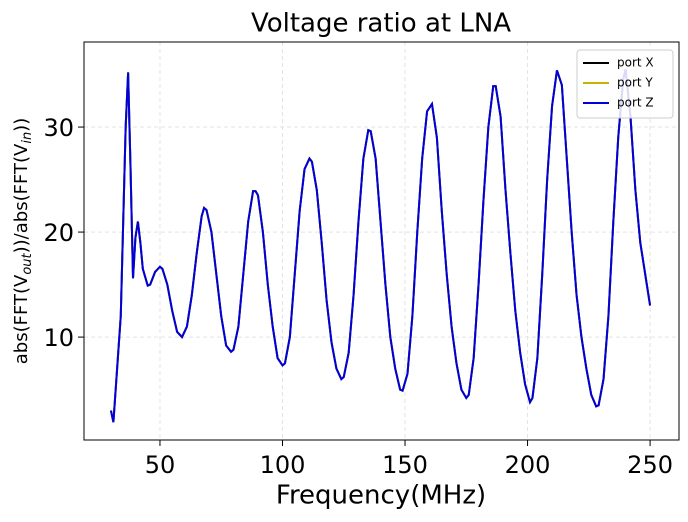 The image size is (688, 522). Describe the element at coordinates (21, 125) in the screenshot. I see `y-label-part: ))` at that location.